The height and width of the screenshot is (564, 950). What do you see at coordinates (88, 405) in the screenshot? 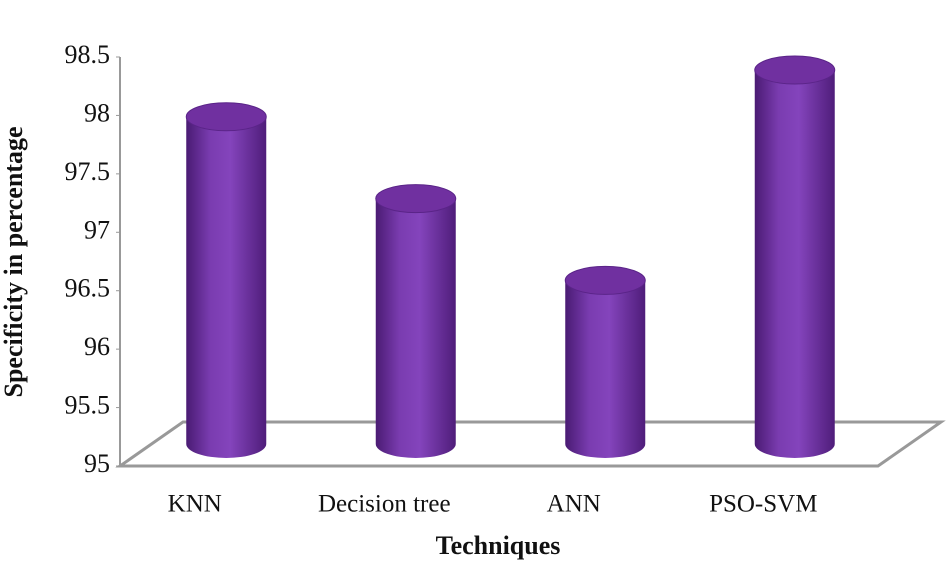
I see `y-tick-label: 95.5` at bounding box center [88, 405].